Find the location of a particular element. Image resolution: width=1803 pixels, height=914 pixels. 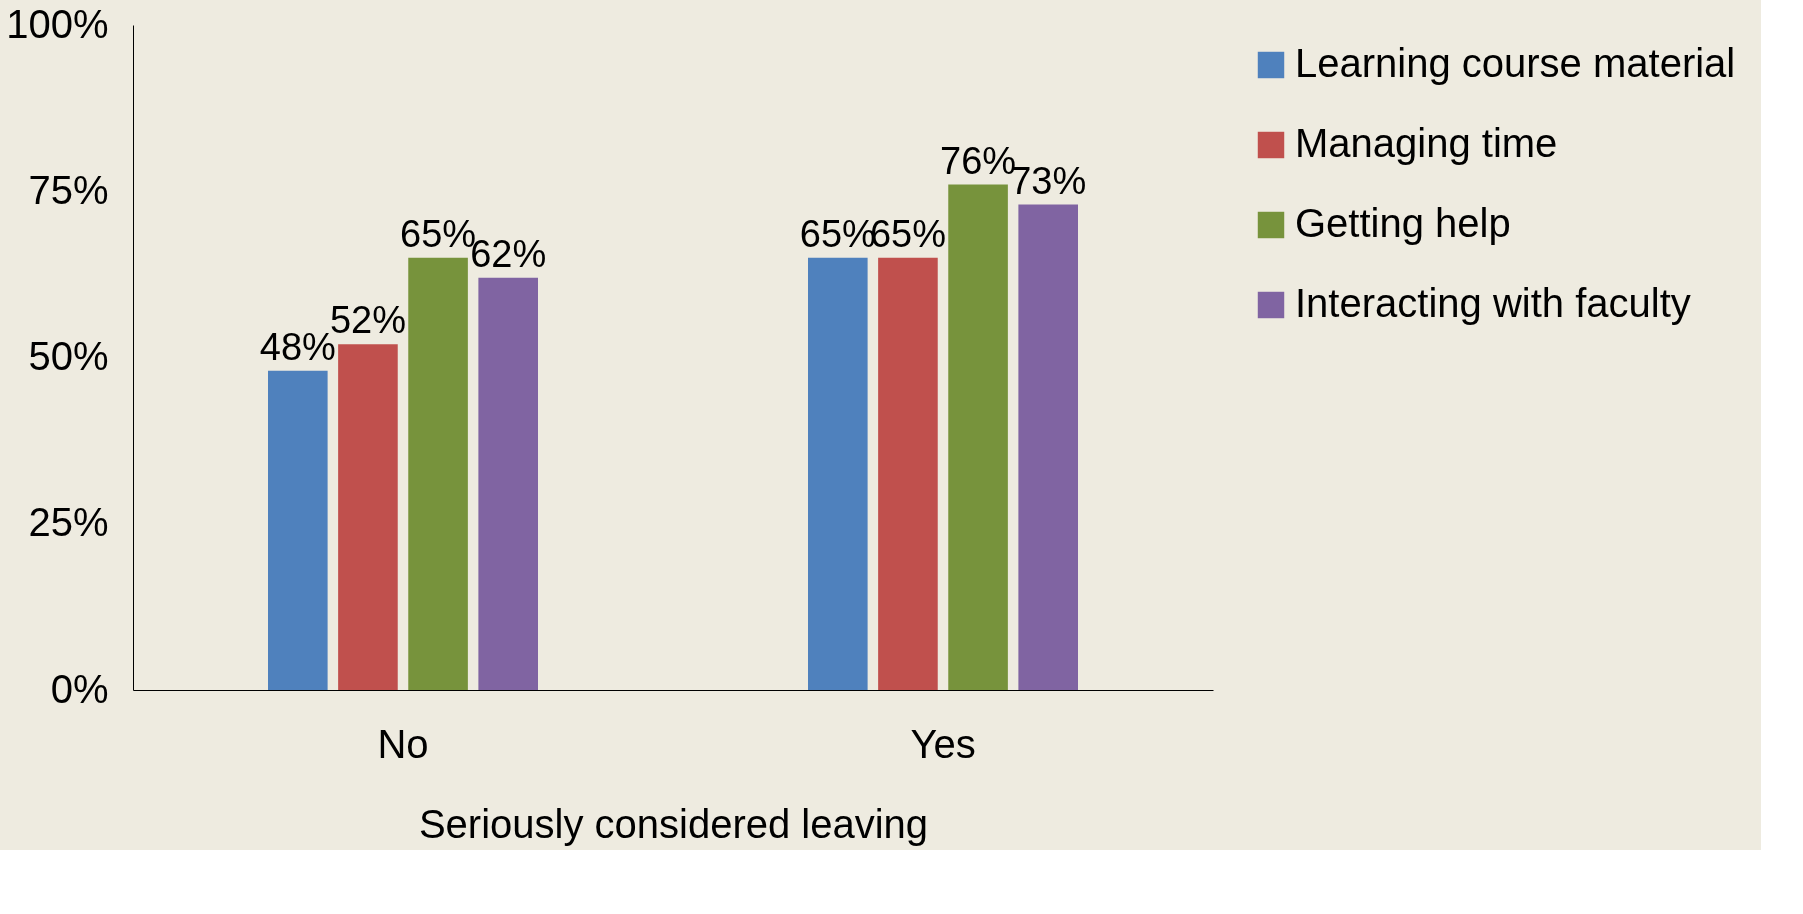

x-tick-label: No is located at coordinates (403, 743).